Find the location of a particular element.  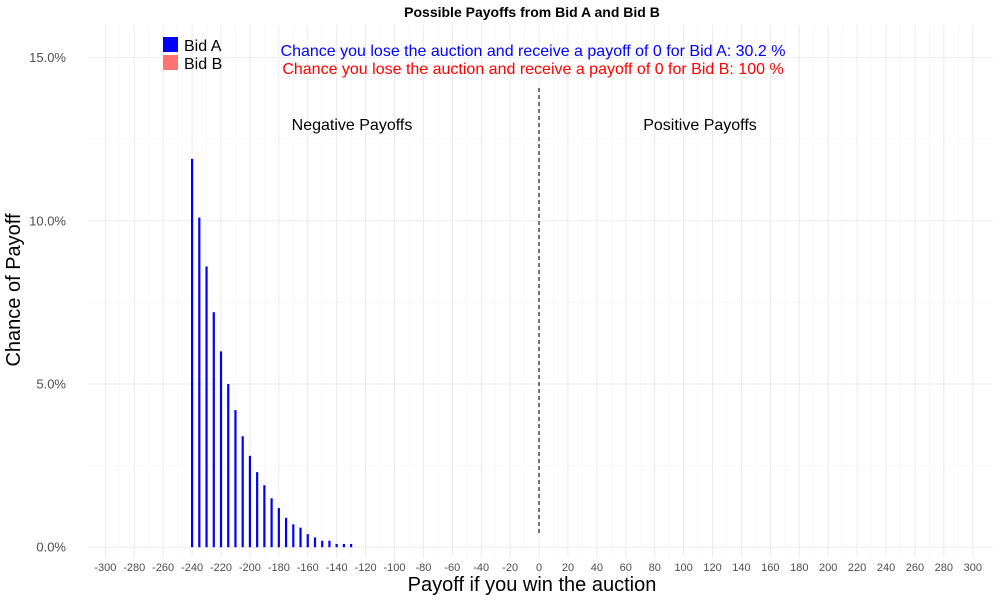

x-tick-label: -300 is located at coordinates (105, 568).